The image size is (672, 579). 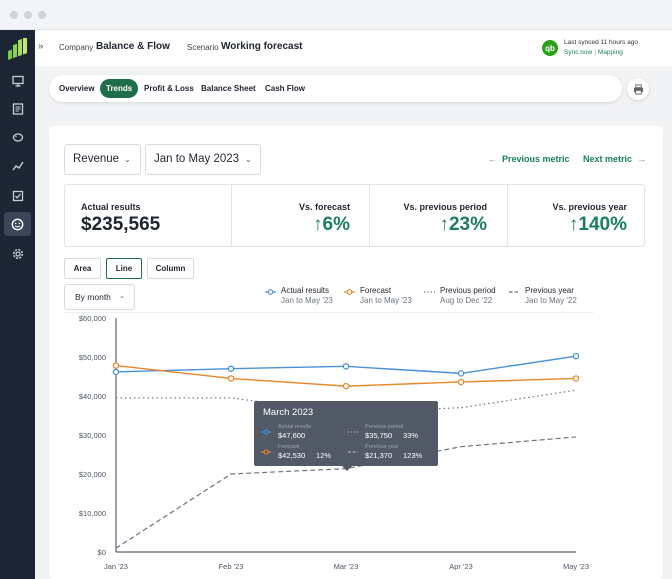 What do you see at coordinates (379, 435) in the screenshot?
I see `tooltip-prev-period-value: $35,750` at bounding box center [379, 435].